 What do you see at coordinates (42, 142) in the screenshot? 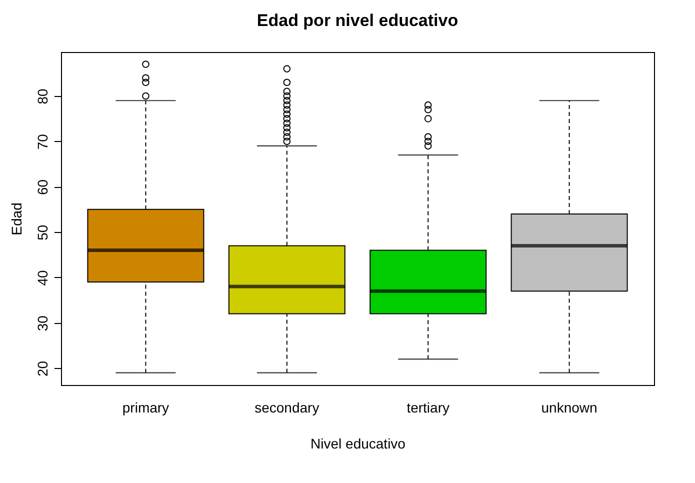
I see `y-tick-label: 70` at bounding box center [42, 142].